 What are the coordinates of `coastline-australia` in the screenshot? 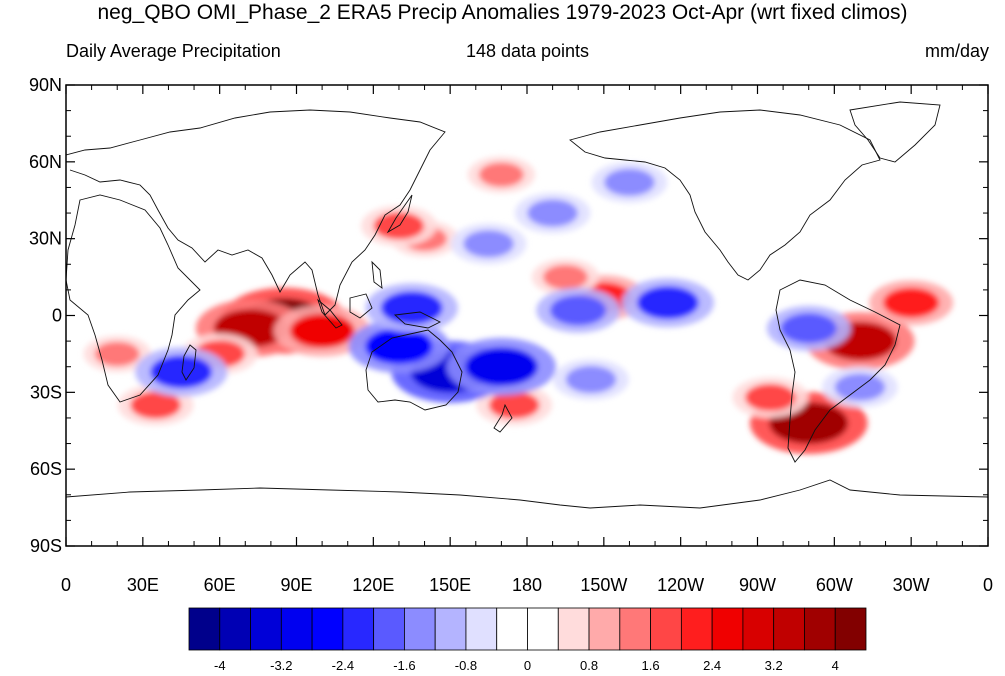 It's located at (414, 370).